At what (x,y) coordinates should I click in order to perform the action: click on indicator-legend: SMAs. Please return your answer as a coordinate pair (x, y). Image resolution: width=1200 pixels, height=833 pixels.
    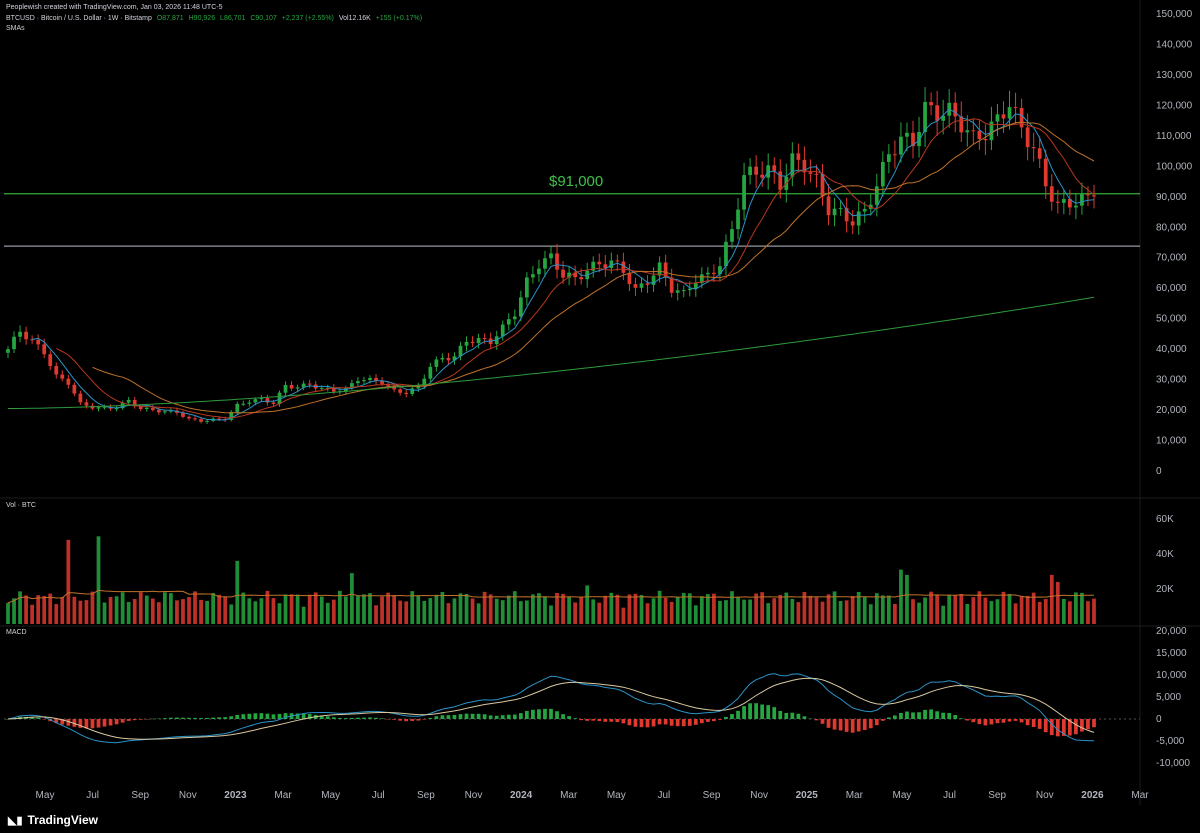
    Looking at the image, I should click on (17, 28).